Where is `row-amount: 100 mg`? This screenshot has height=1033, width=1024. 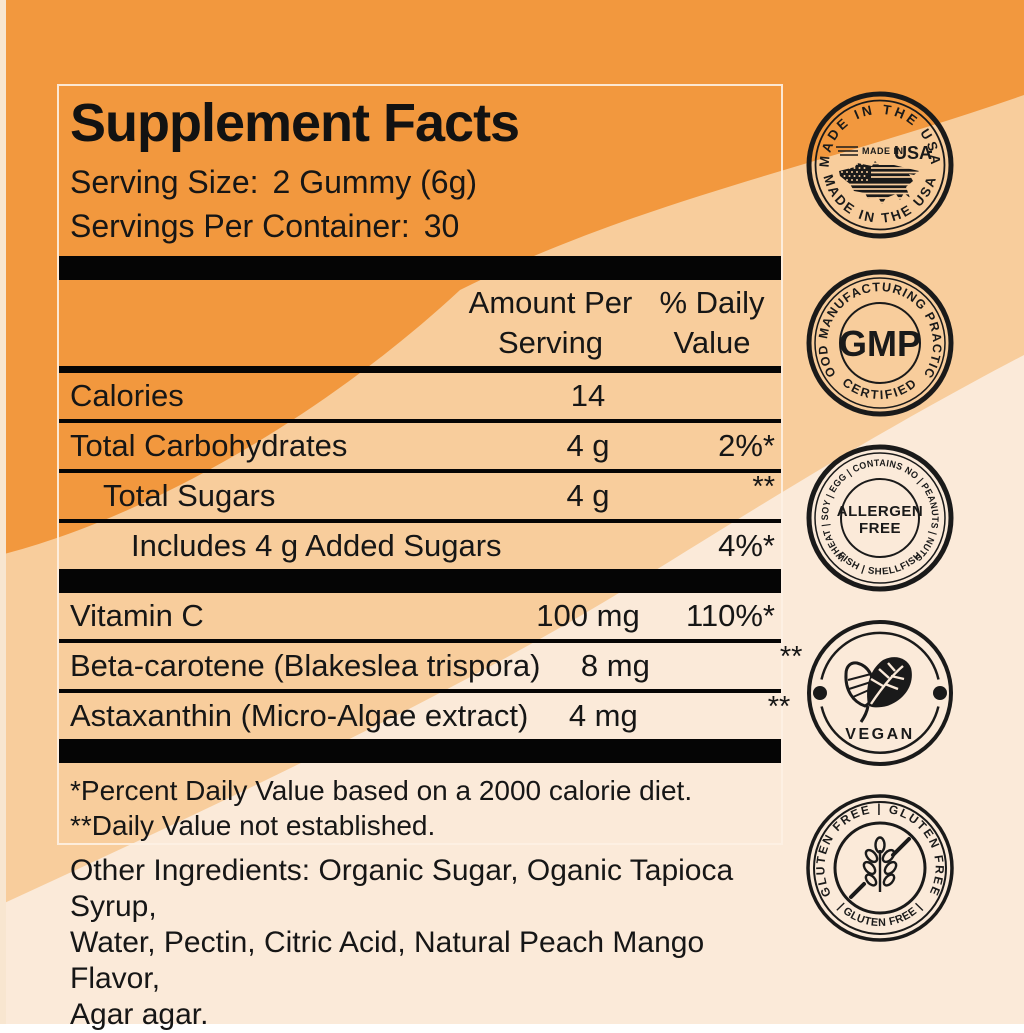 row-amount: 100 mg is located at coordinates (588, 615).